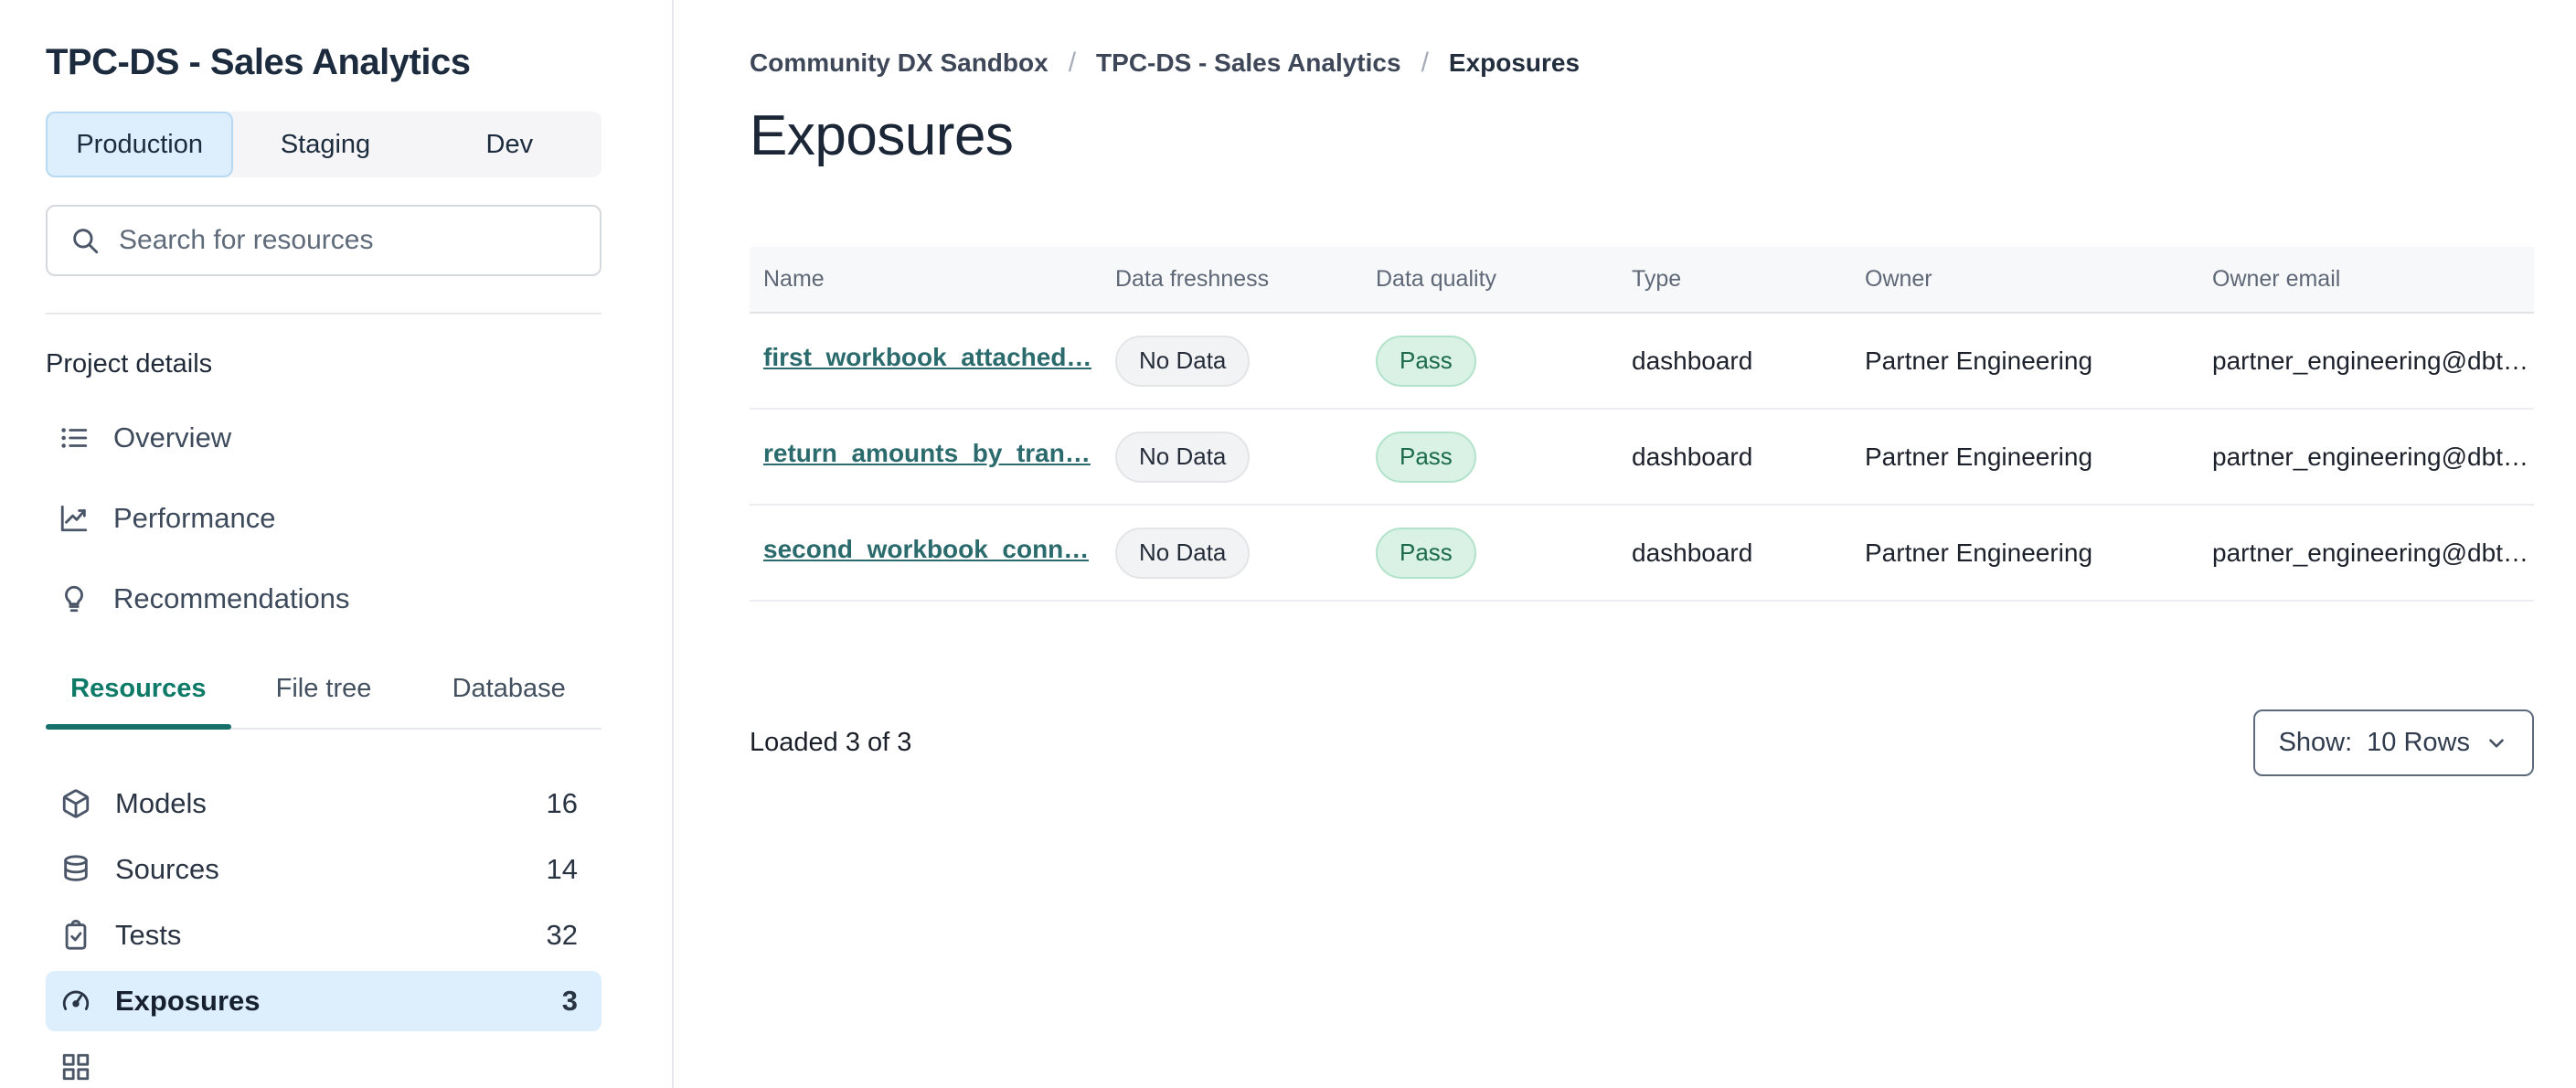  Describe the element at coordinates (167, 869) in the screenshot. I see `resource-label: Sources` at that location.